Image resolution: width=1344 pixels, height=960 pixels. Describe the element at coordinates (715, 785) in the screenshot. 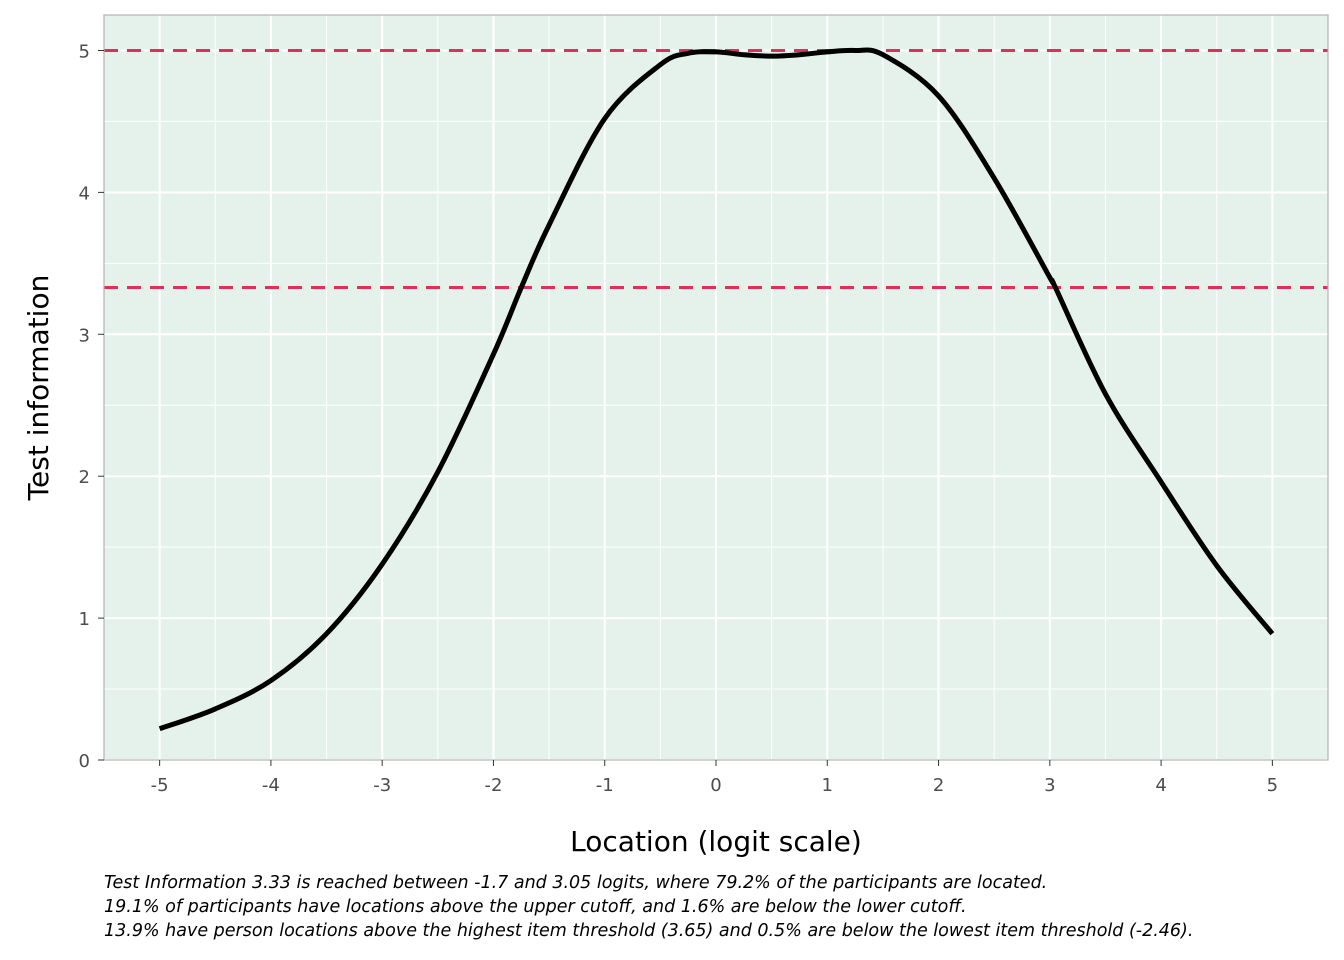

I see `x-tick-label: 0` at that location.